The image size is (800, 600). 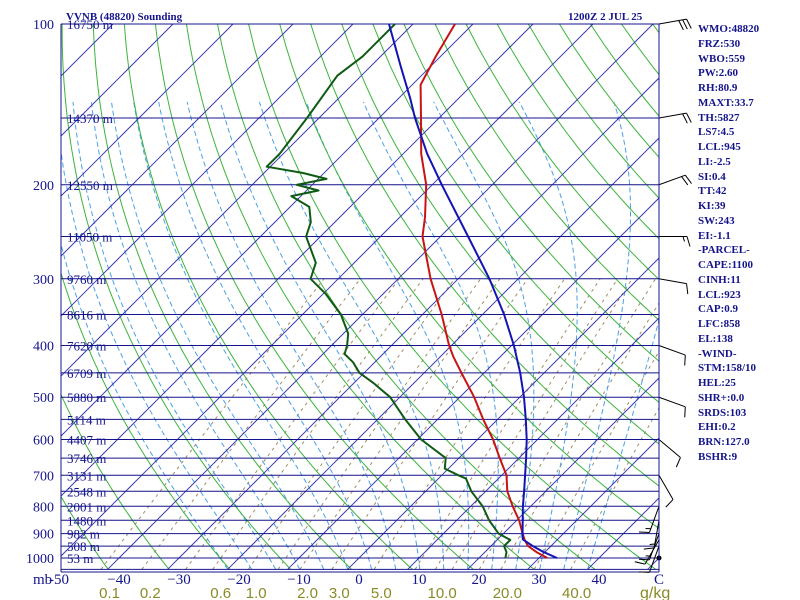 I want to click on temperature-tick-label: −10, so click(x=298, y=580).